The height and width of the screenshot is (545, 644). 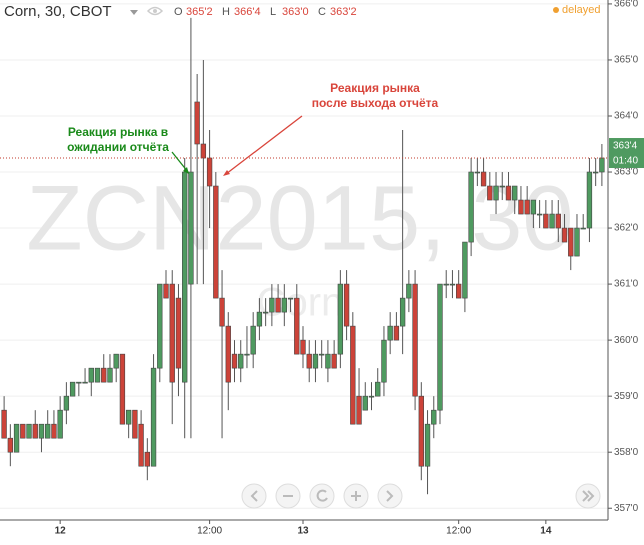 I want to click on y-tick-label: 365'0, so click(x=626, y=60).